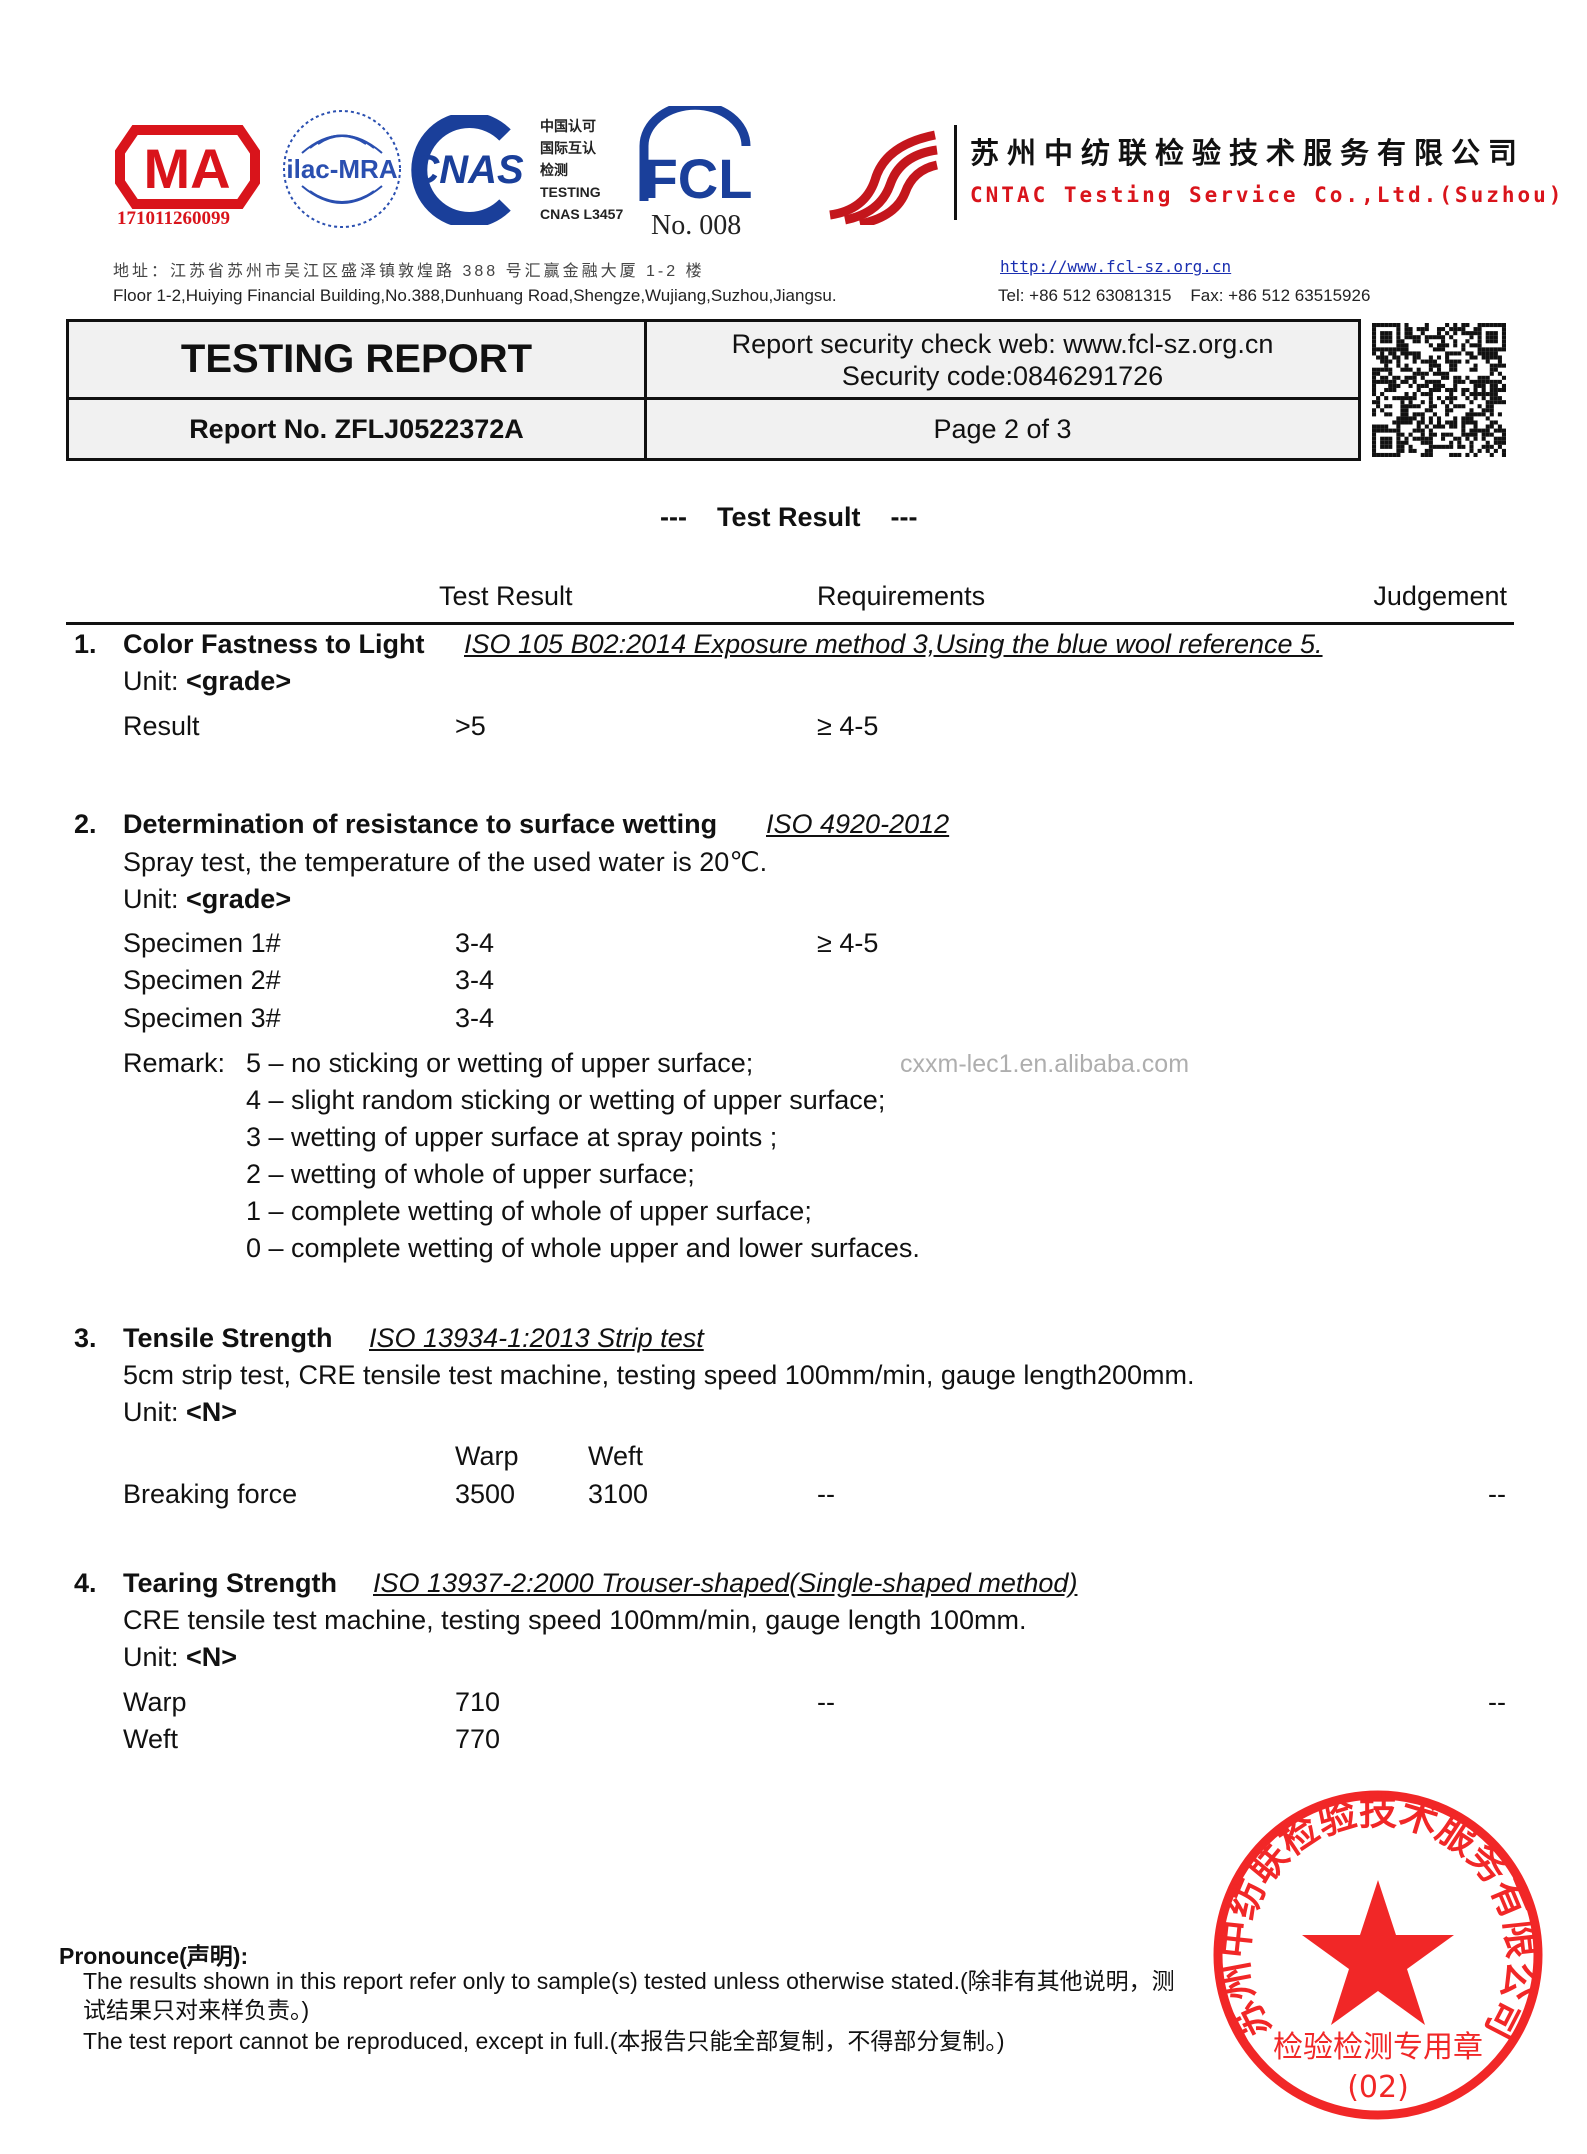  Describe the element at coordinates (789, 517) in the screenshot. I see `heading-label: Test Result` at that location.